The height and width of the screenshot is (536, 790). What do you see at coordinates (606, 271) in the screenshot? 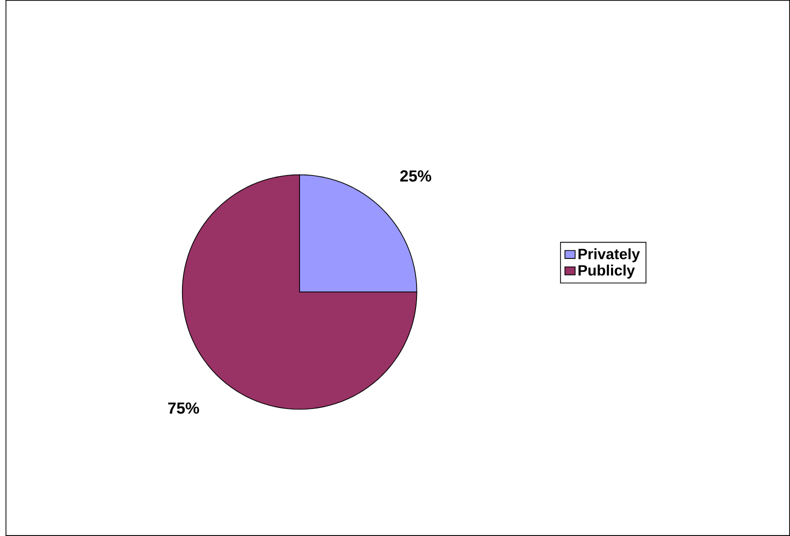
I see `legend-label: Publicly` at bounding box center [606, 271].